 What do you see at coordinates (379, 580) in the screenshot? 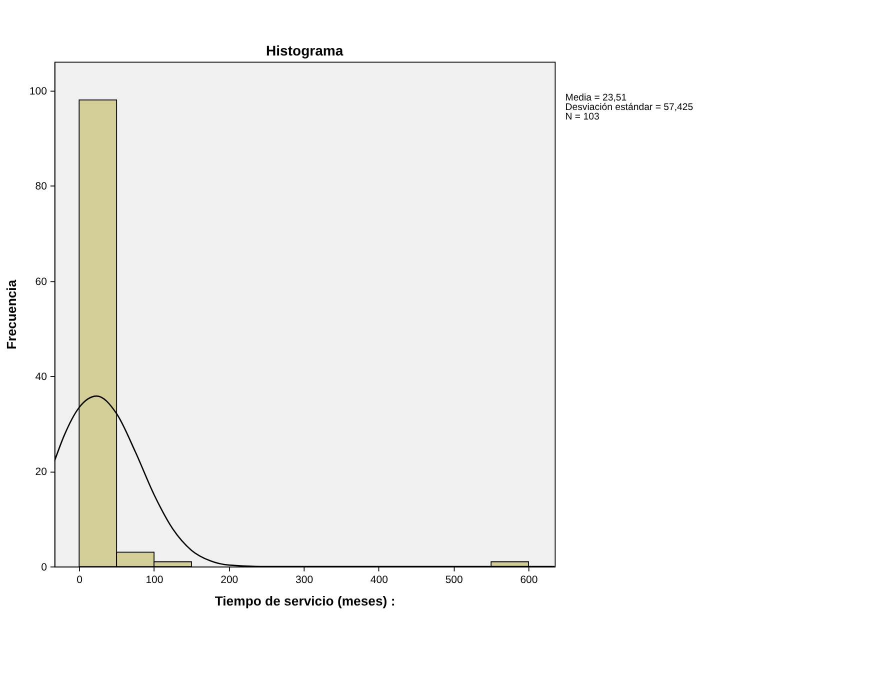
I see `x-tick-label: 400` at bounding box center [379, 580].